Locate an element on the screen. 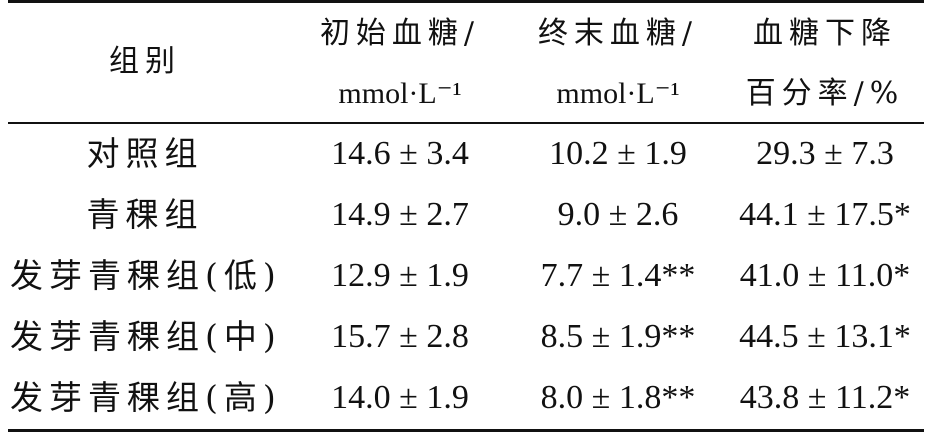 The width and height of the screenshot is (932, 435). bottom-rule is located at coordinates (466, 430).